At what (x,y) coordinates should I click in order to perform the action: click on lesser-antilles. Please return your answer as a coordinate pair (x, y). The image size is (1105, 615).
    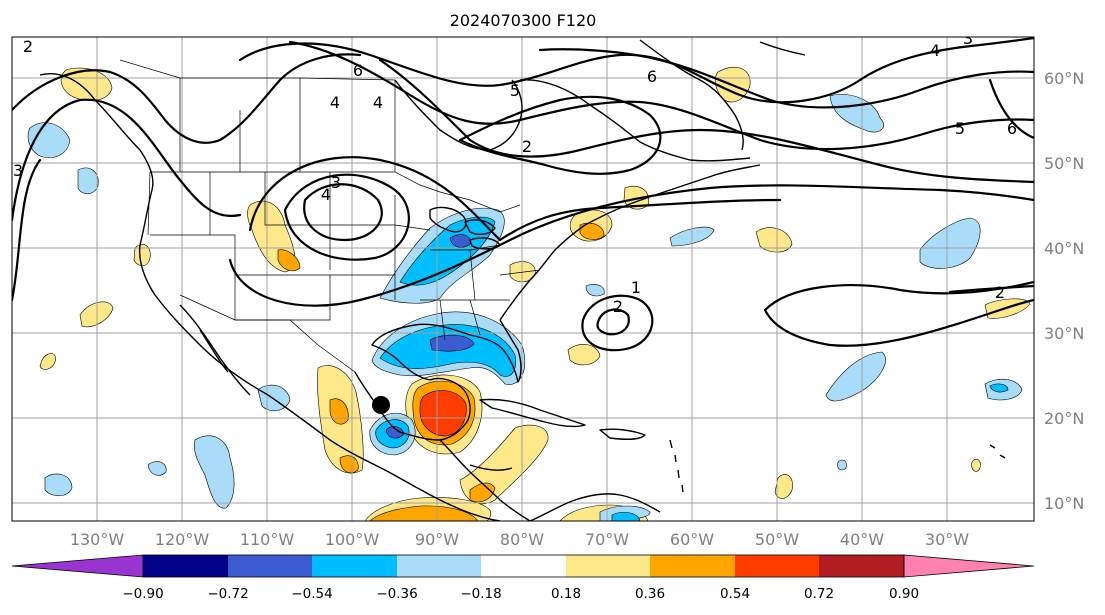
    Looking at the image, I should click on (837, 466).